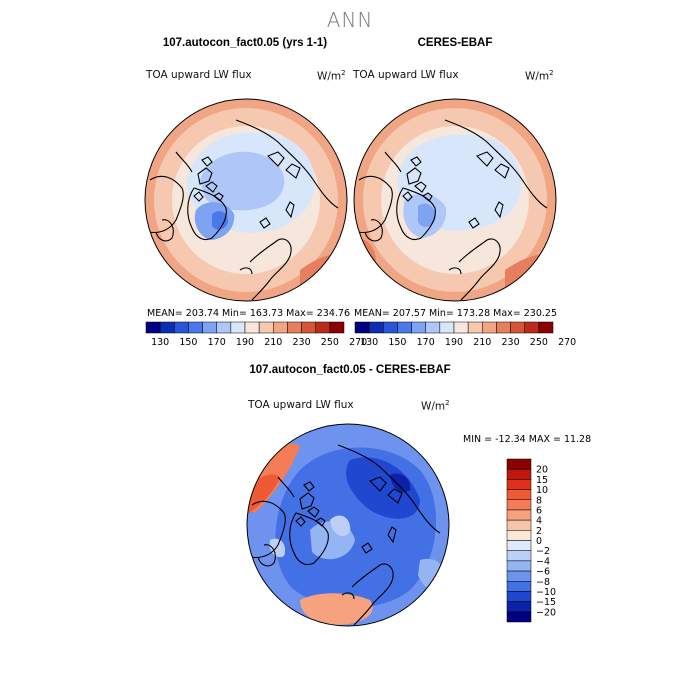 This screenshot has width=700, height=700. I want to click on colorbar-tick-label: 2, so click(539, 531).